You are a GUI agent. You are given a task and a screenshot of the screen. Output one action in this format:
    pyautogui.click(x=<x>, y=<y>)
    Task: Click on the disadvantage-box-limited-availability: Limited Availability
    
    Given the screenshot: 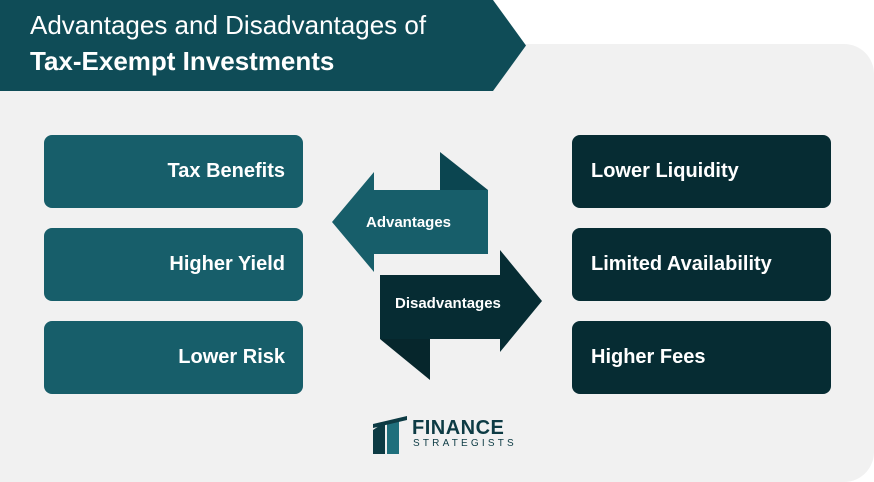 What is the action you would take?
    pyautogui.click(x=701, y=264)
    